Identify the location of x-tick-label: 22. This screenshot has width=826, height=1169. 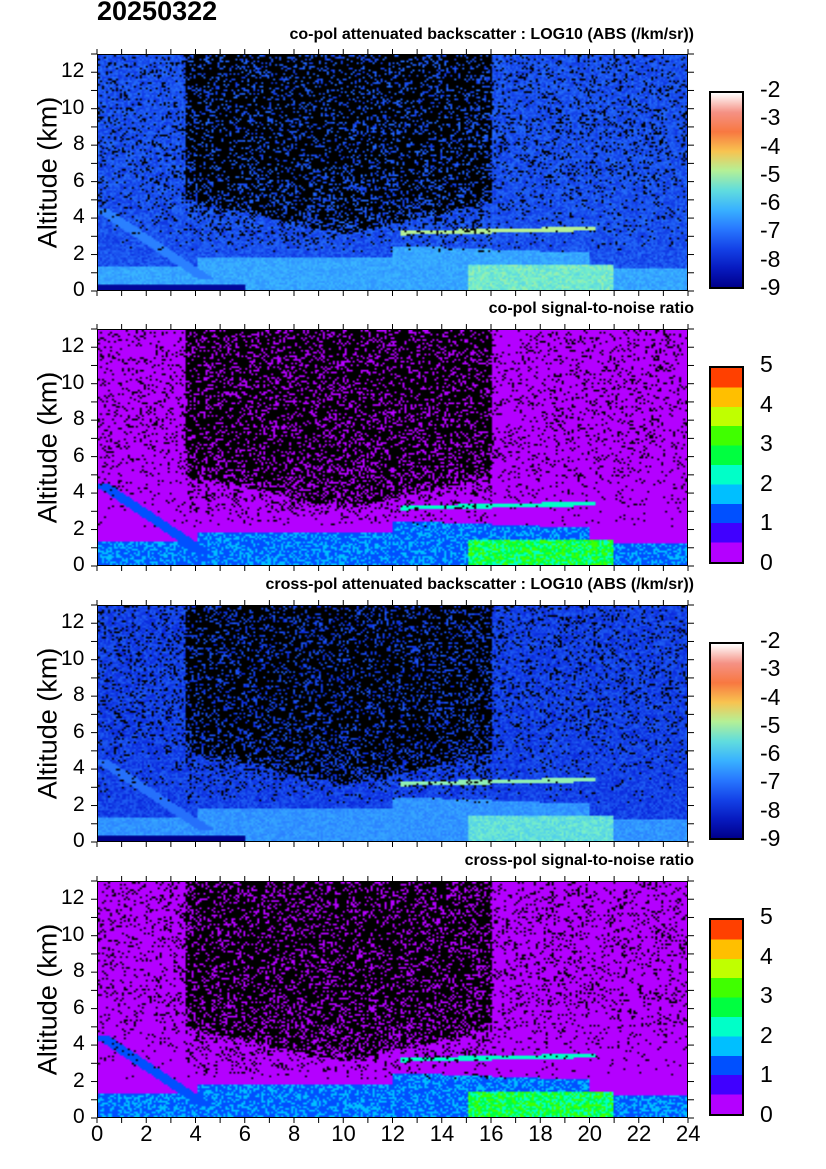
(639, 1133).